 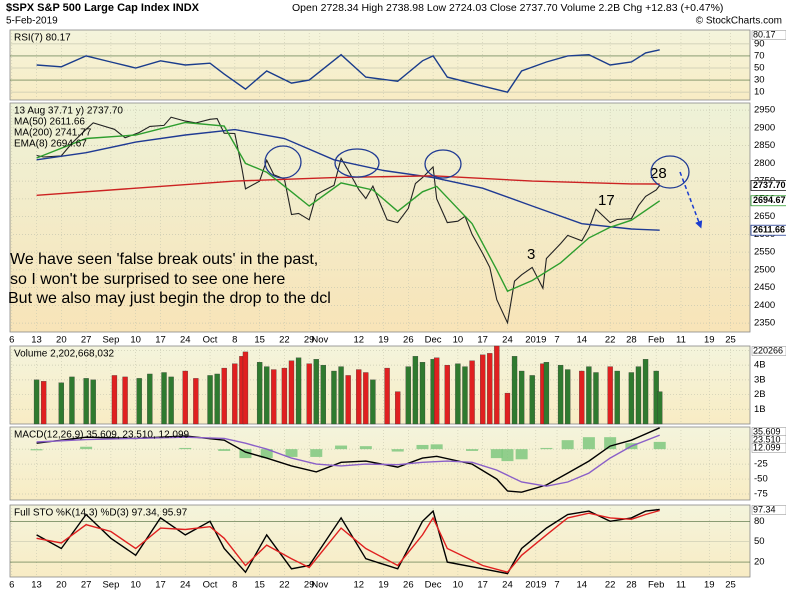 What do you see at coordinates (761, 464) in the screenshot?
I see `y-tick-label: -25` at bounding box center [761, 464].